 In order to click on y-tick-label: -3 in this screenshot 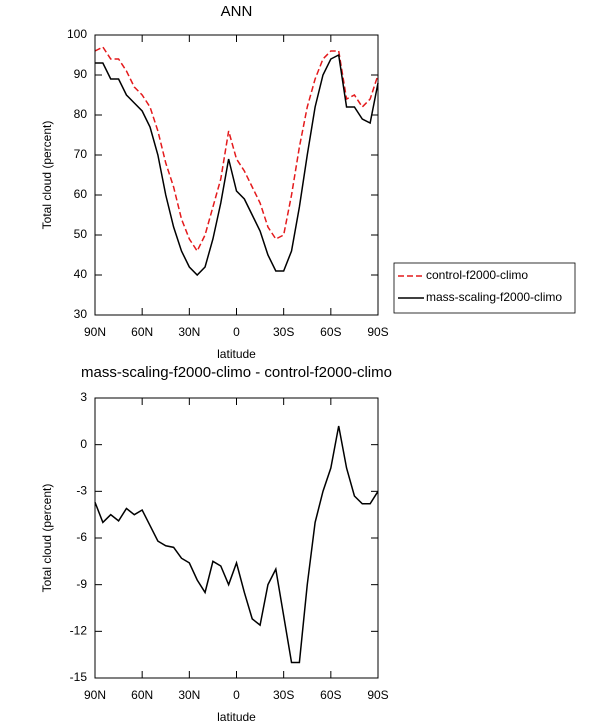, I will do `click(81, 491)`.